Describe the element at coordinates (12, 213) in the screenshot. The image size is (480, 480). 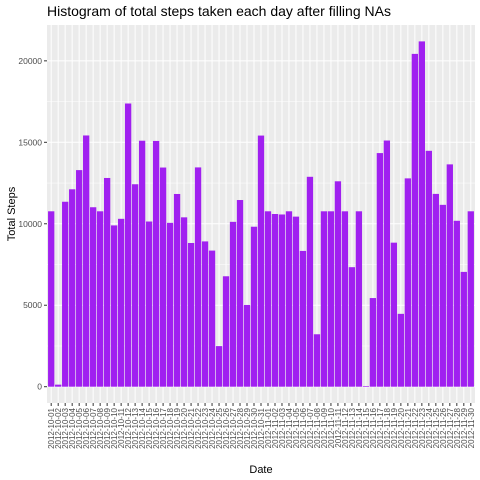
I see `y-axis-label: Total Steps` at that location.